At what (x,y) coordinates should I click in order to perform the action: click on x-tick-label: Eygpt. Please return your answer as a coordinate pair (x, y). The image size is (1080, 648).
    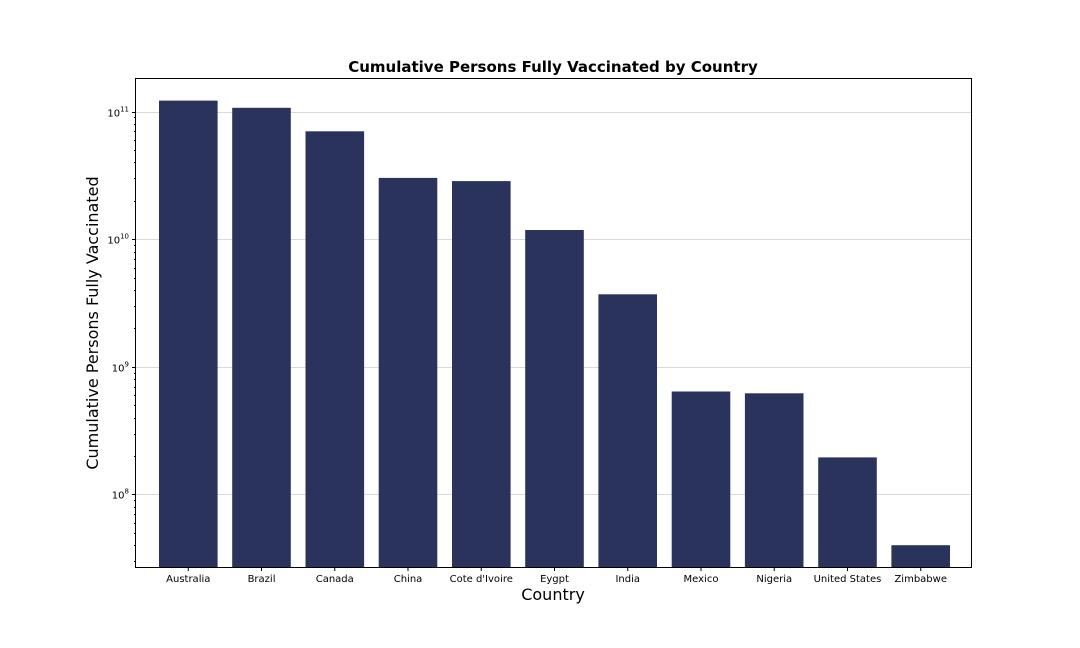
    Looking at the image, I should click on (554, 579).